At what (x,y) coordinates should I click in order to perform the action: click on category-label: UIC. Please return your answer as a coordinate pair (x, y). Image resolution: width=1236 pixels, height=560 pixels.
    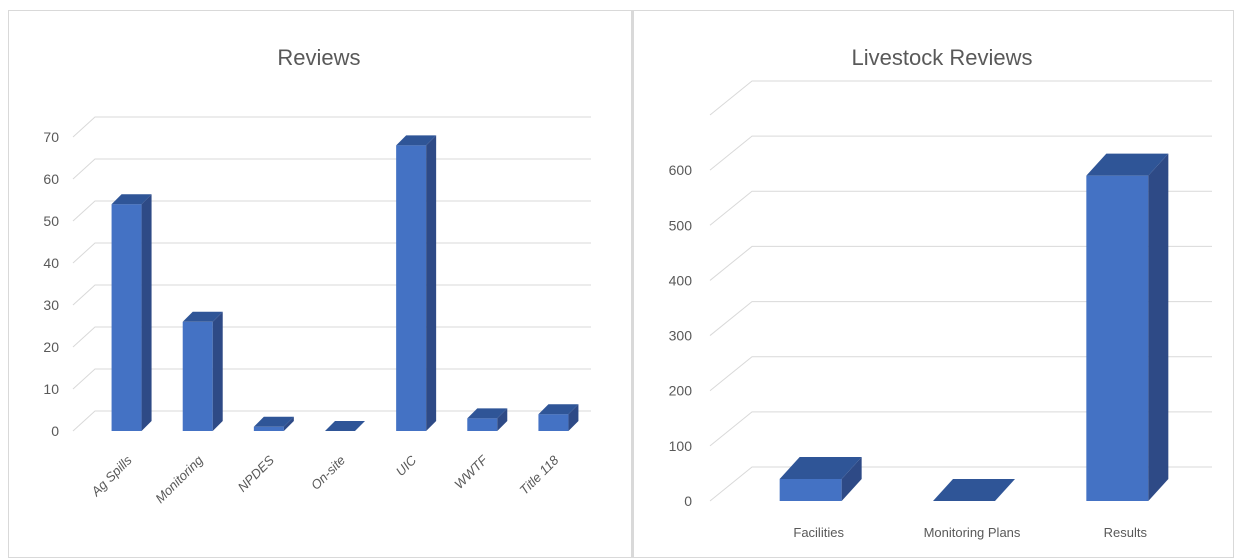
    Looking at the image, I should click on (406, 465).